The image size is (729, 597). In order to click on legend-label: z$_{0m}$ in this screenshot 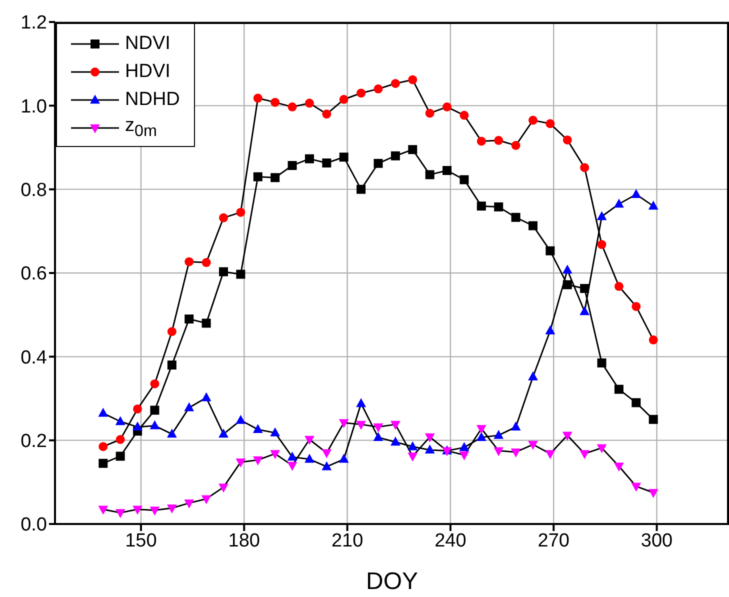, I will do `click(141, 127)`.